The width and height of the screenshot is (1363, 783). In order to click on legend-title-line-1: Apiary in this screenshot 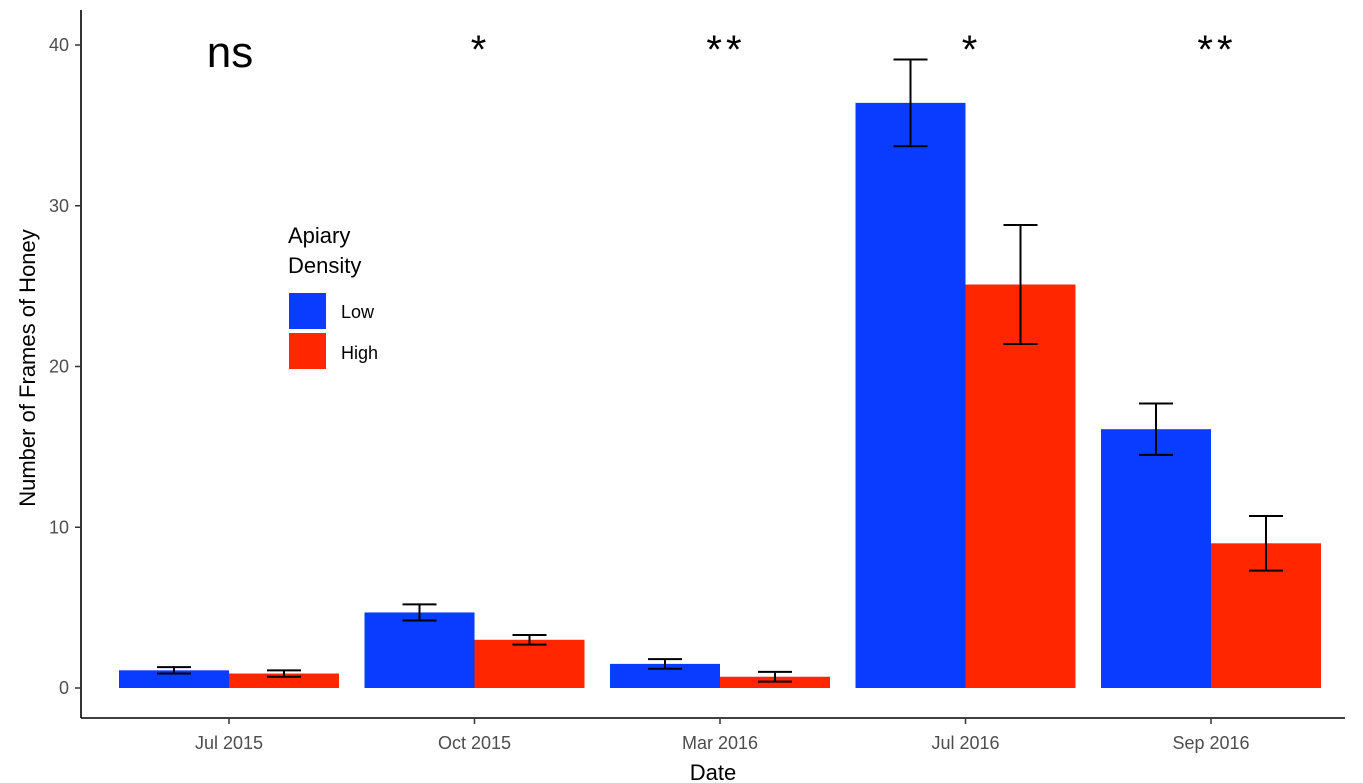, I will do `click(319, 235)`.